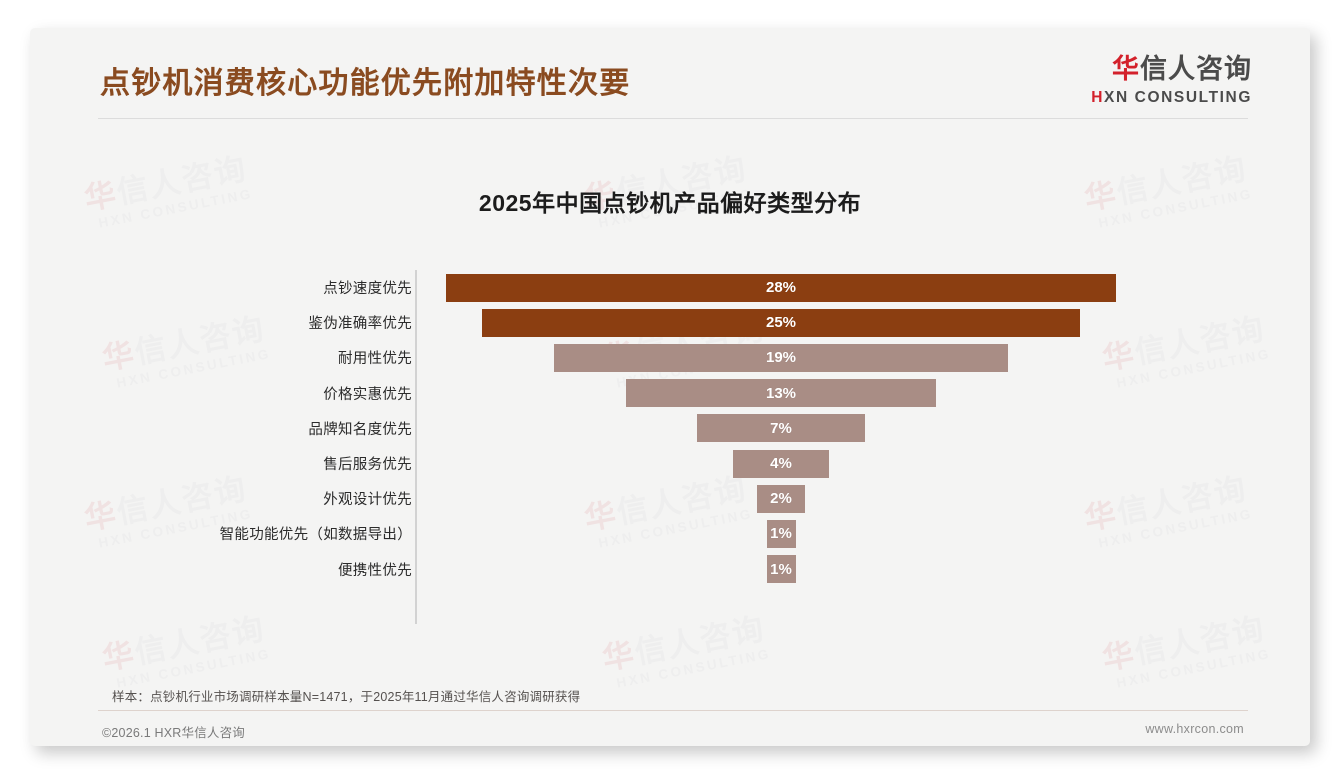  I want to click on bar-row: 鉴伪准确率优先 25%, so click(670, 322).